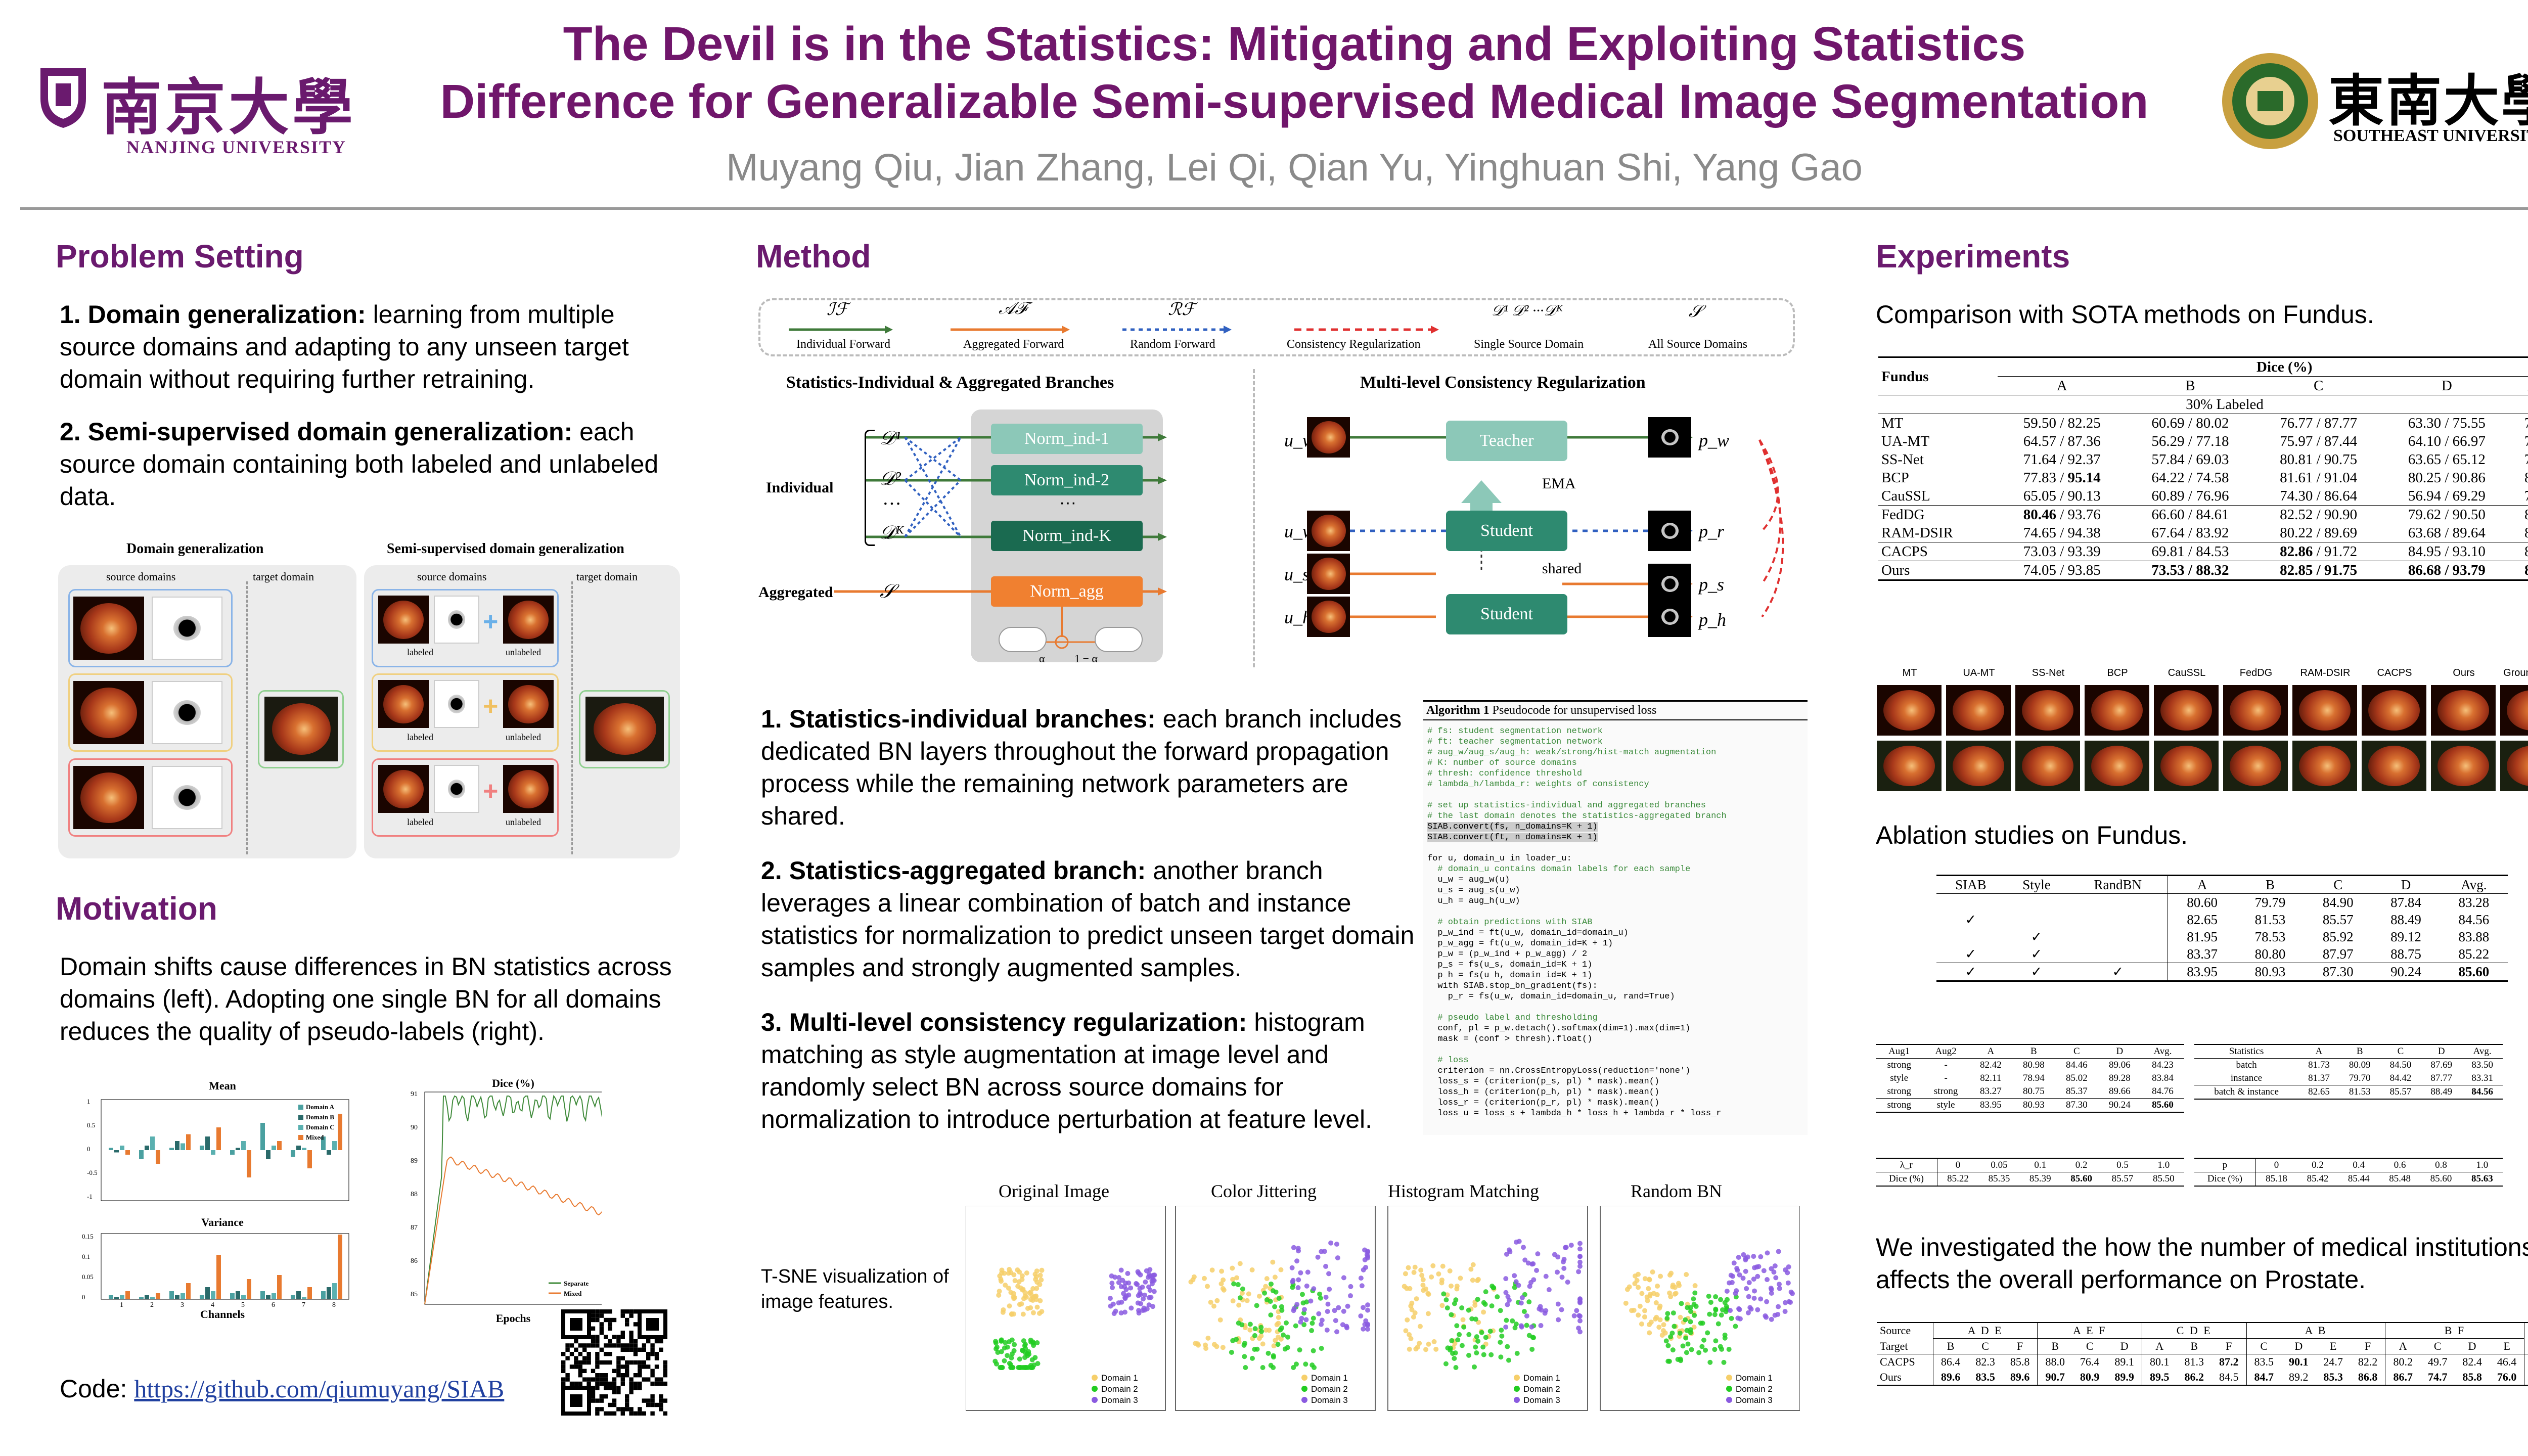 The height and width of the screenshot is (1456, 2528). Describe the element at coordinates (2447, 441) in the screenshot. I see `table-cell: 64.10 / 66.97` at that location.